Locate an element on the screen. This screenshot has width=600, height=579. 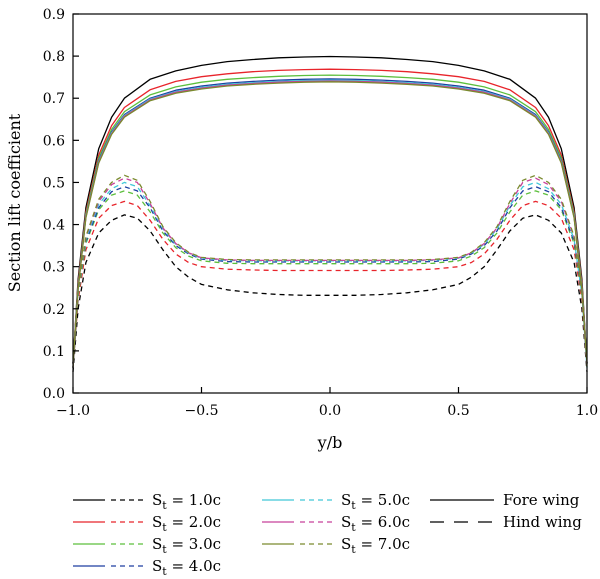
y-axis-title: Section lift coefficient is located at coordinates (14, 202).